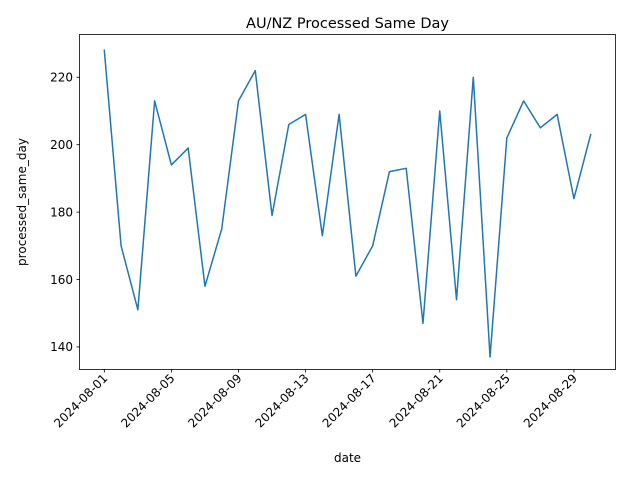 This screenshot has height=480, width=640. Describe the element at coordinates (347, 458) in the screenshot. I see `x-axis-title: date` at that location.